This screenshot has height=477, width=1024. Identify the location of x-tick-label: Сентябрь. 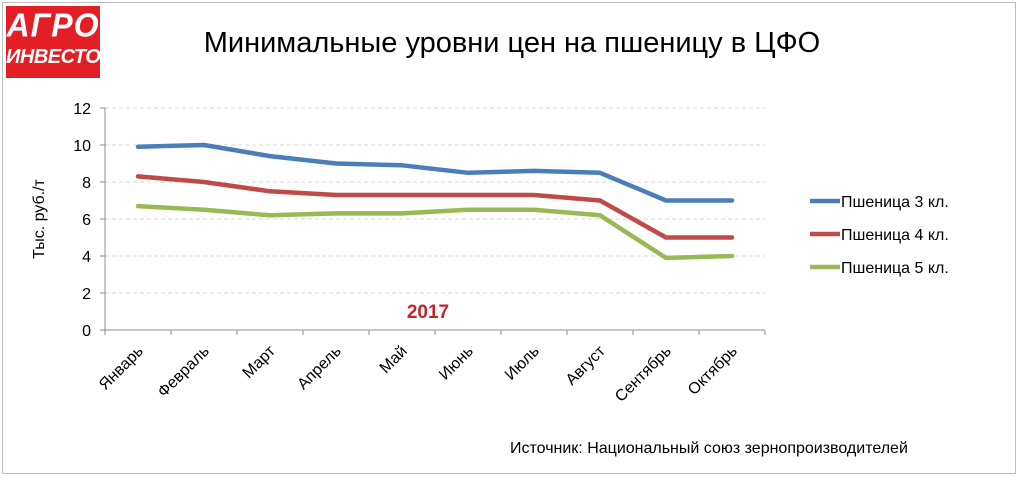
(643, 374).